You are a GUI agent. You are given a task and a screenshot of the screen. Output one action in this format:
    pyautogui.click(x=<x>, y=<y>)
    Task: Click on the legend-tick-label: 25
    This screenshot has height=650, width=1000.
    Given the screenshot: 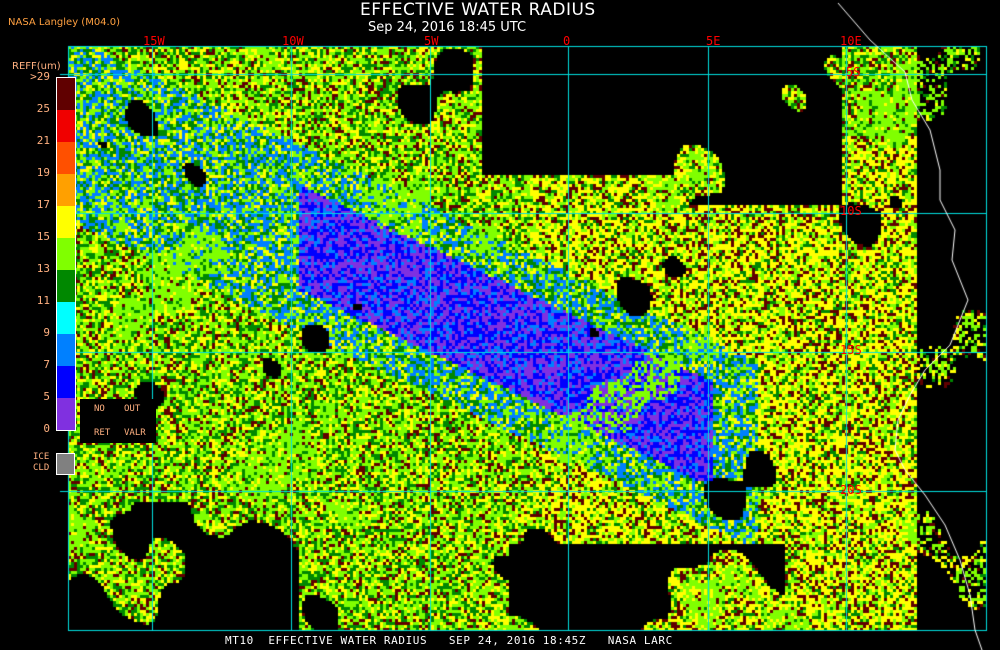 What is the action you would take?
    pyautogui.click(x=43, y=108)
    